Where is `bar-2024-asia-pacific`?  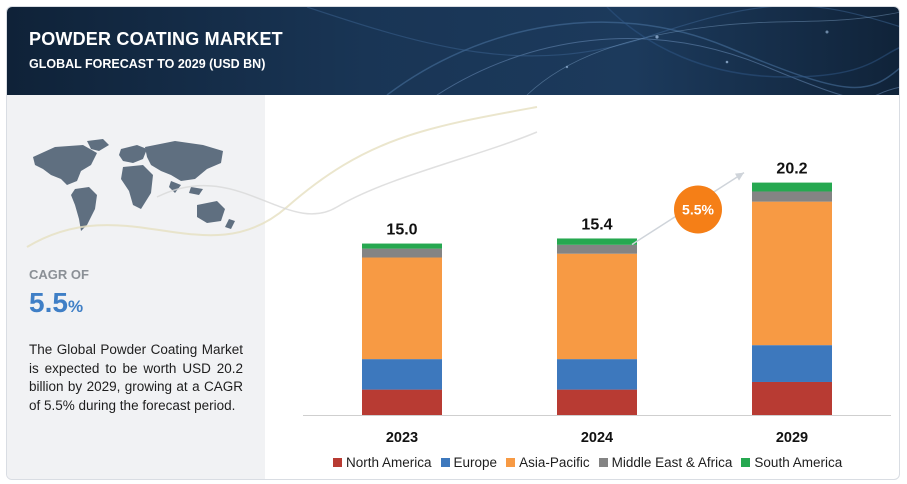 bar-2024-asia-pacific is located at coordinates (597, 306).